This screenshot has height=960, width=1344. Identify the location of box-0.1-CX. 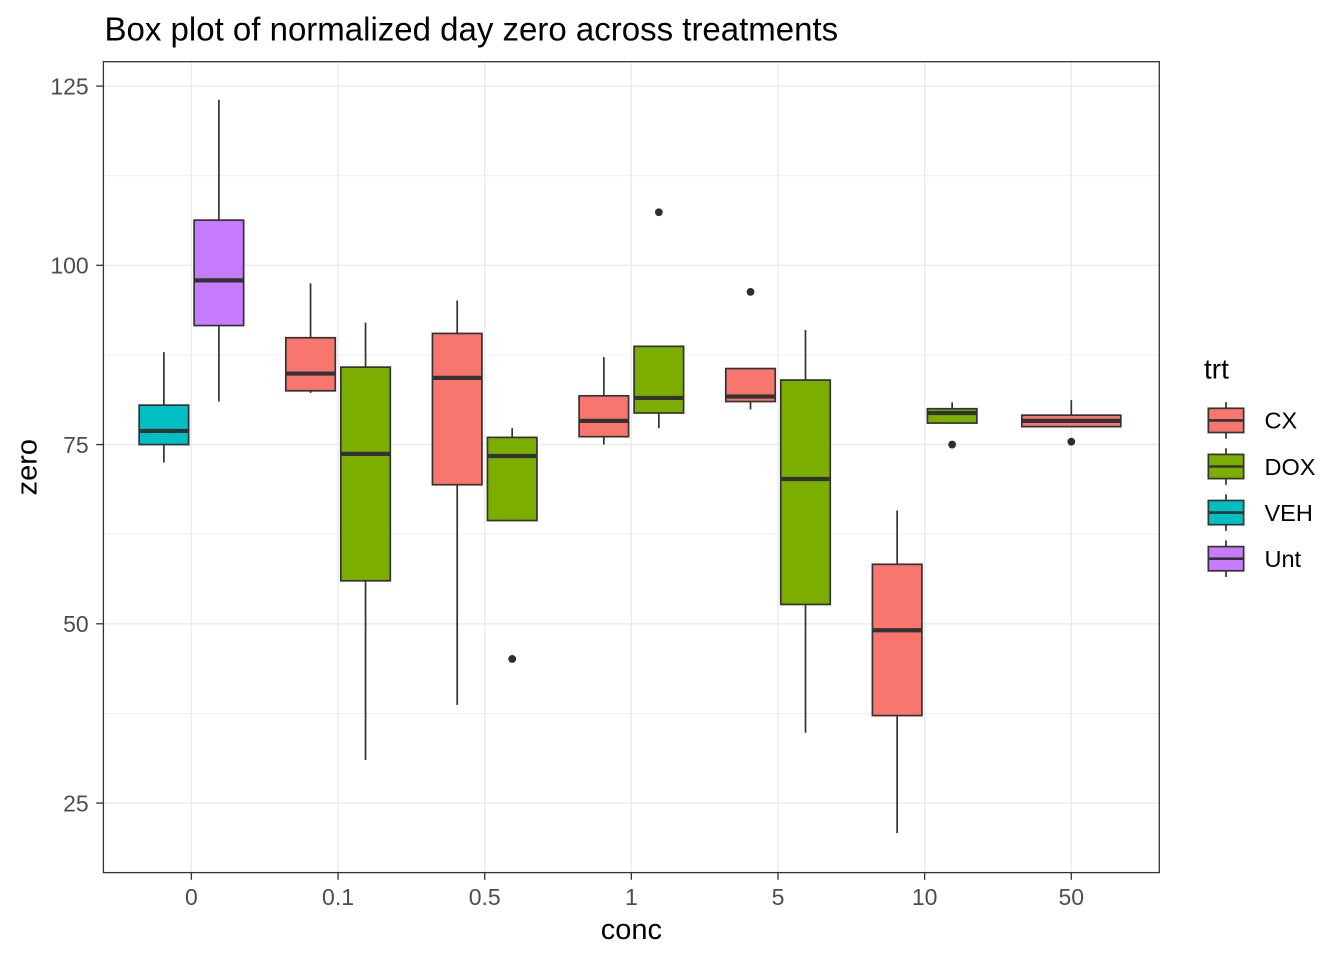
(310, 338).